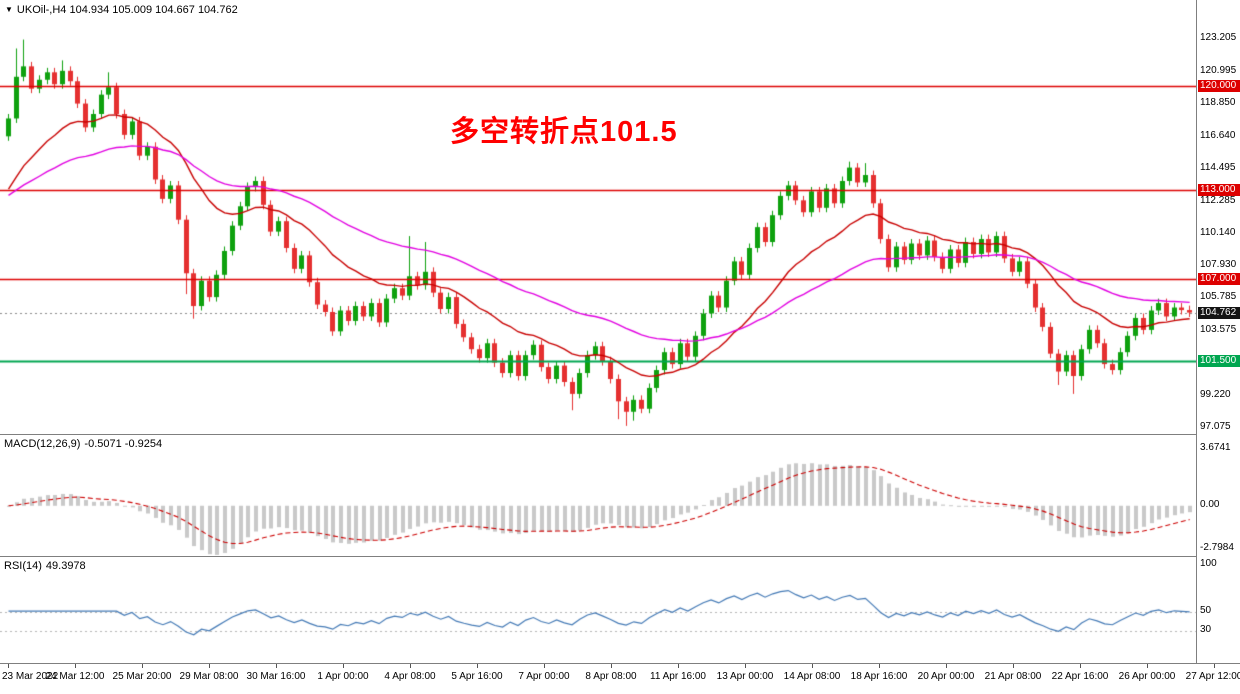  Describe the element at coordinates (1218, 102) in the screenshot. I see `price-scale-label: 118.850` at that location.